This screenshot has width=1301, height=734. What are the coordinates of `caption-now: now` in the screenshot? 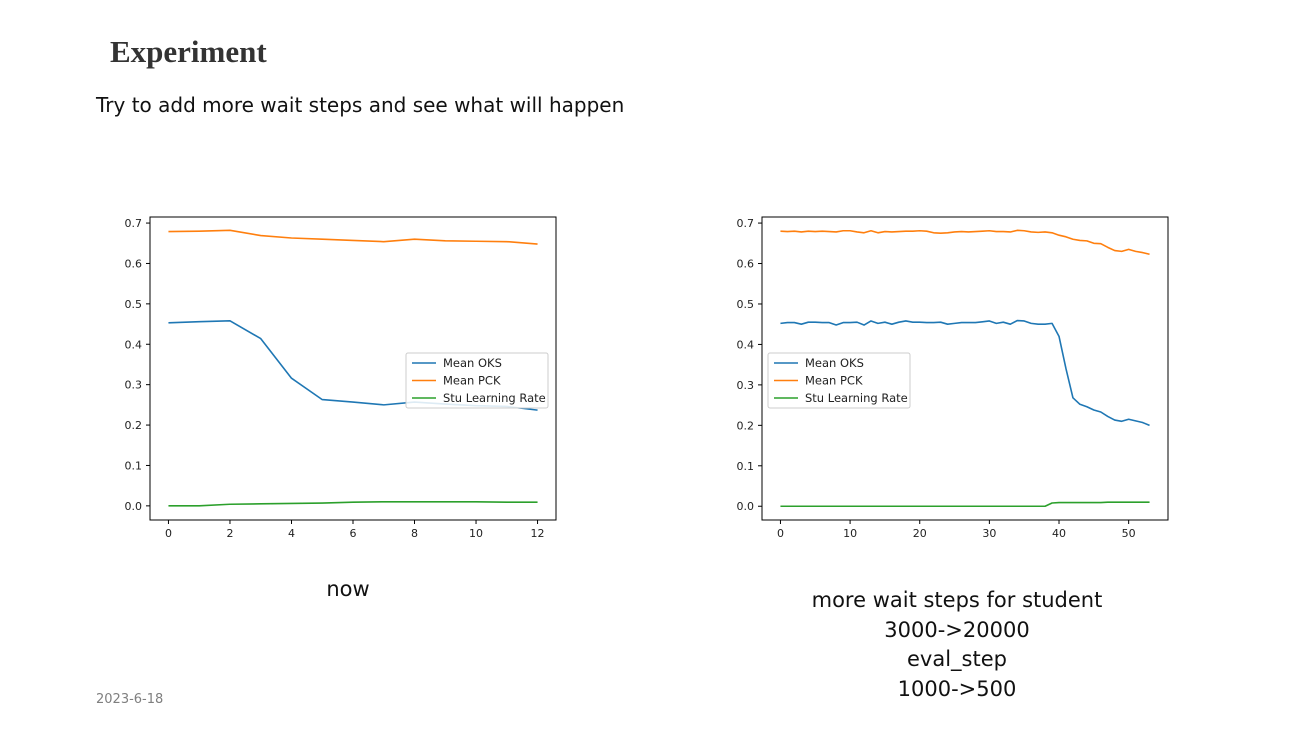 It's located at (348, 589).